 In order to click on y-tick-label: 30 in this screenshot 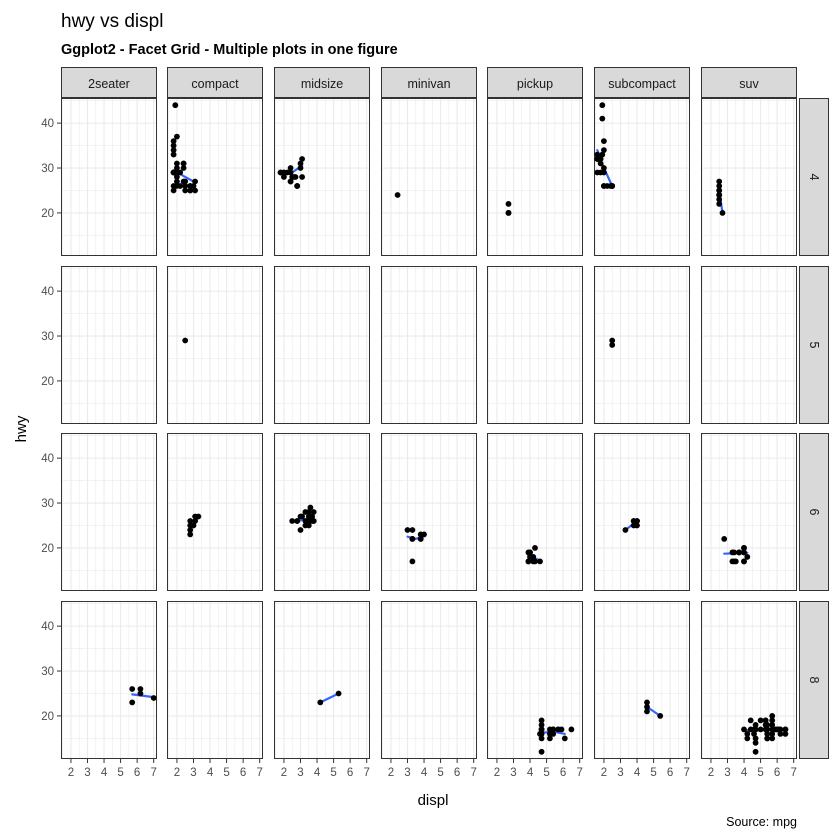, I will do `click(47, 504)`.